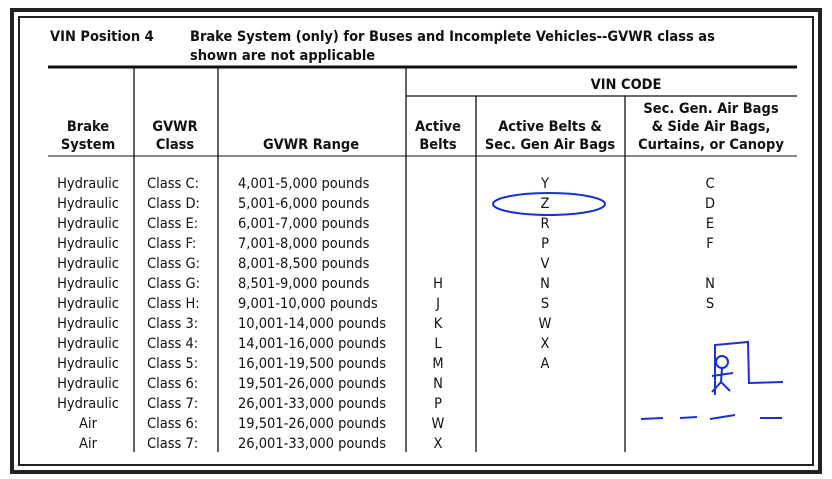  What do you see at coordinates (172, 324) in the screenshot?
I see `table-cell: Class 3:` at bounding box center [172, 324].